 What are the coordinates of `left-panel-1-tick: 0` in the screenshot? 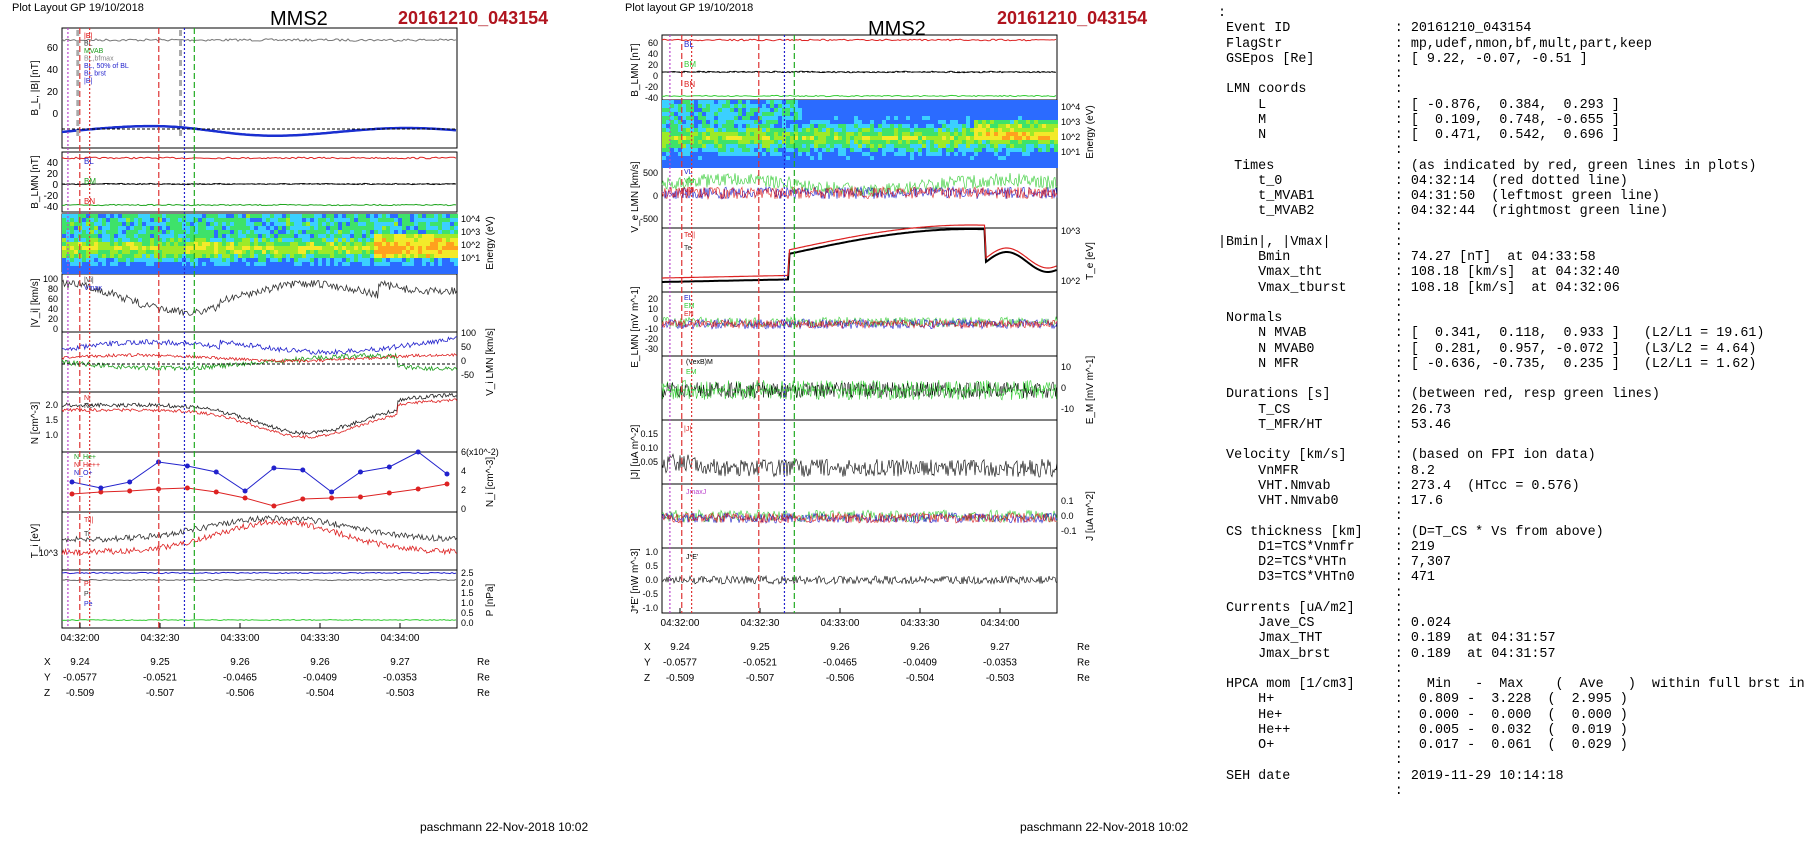 It's located at (55, 185).